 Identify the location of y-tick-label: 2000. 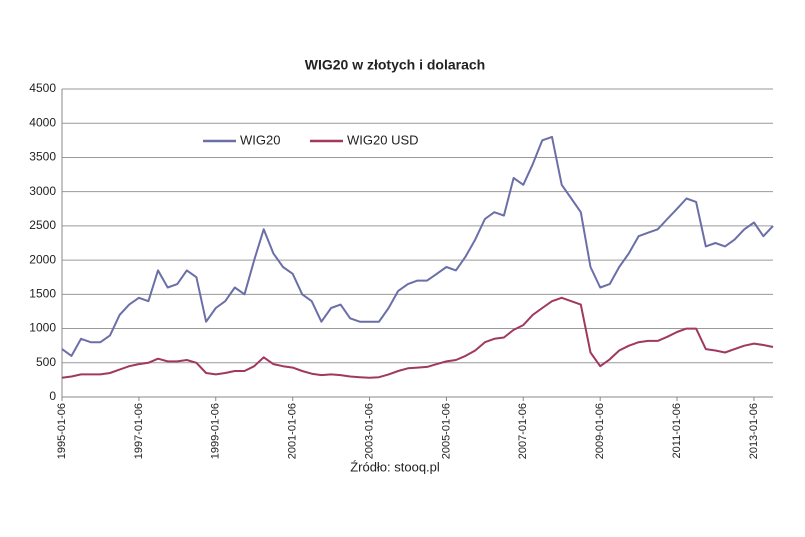
(42, 259).